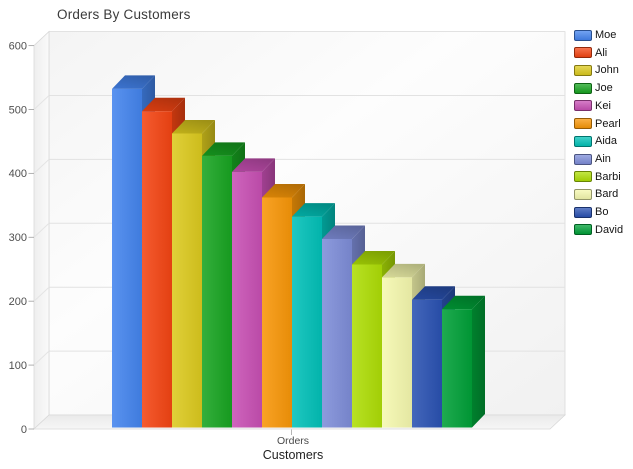 Image resolution: width=633 pixels, height=469 pixels. I want to click on y-tick-label: 500, so click(18, 110).